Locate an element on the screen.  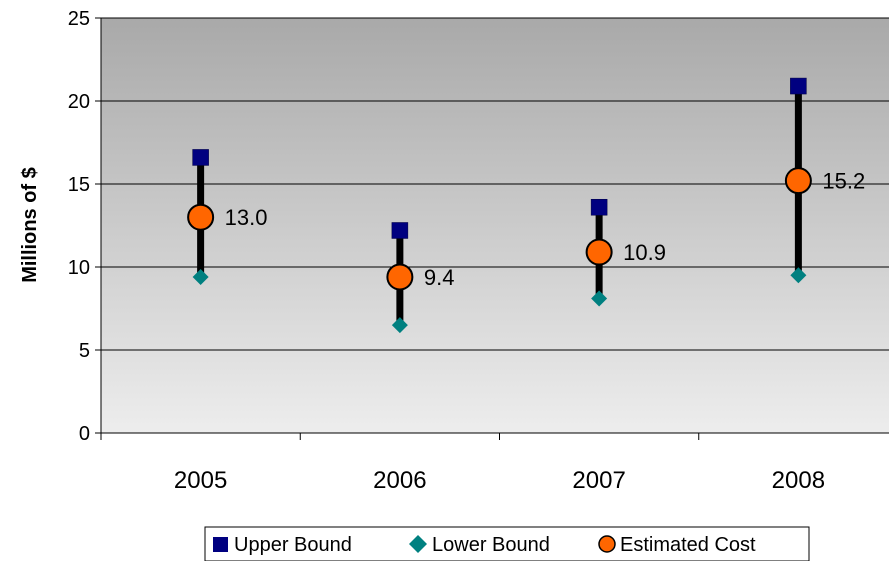
estimated-cost-label: 13.0 is located at coordinates (246, 217).